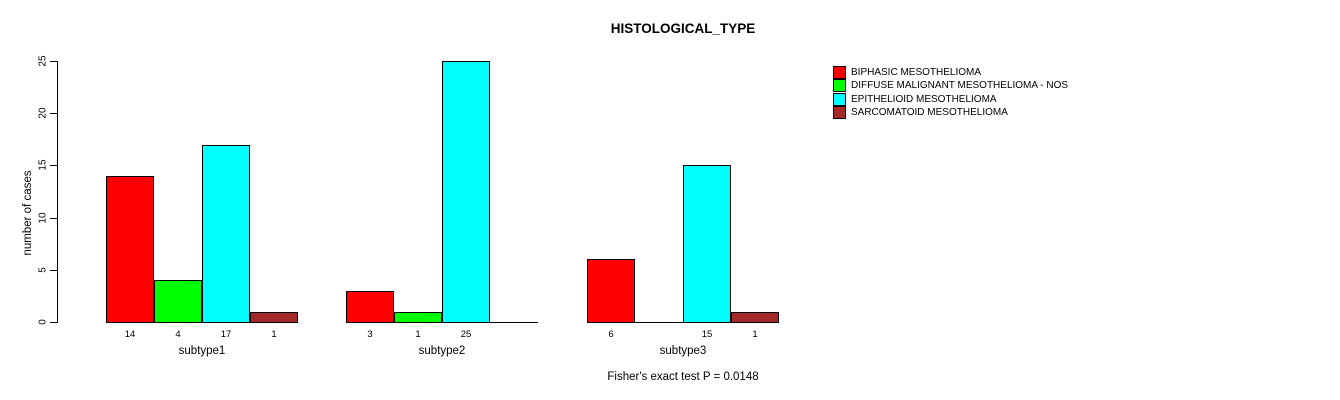 The height and width of the screenshot is (400, 1340). What do you see at coordinates (57, 192) in the screenshot?
I see `y-axis-line` at bounding box center [57, 192].